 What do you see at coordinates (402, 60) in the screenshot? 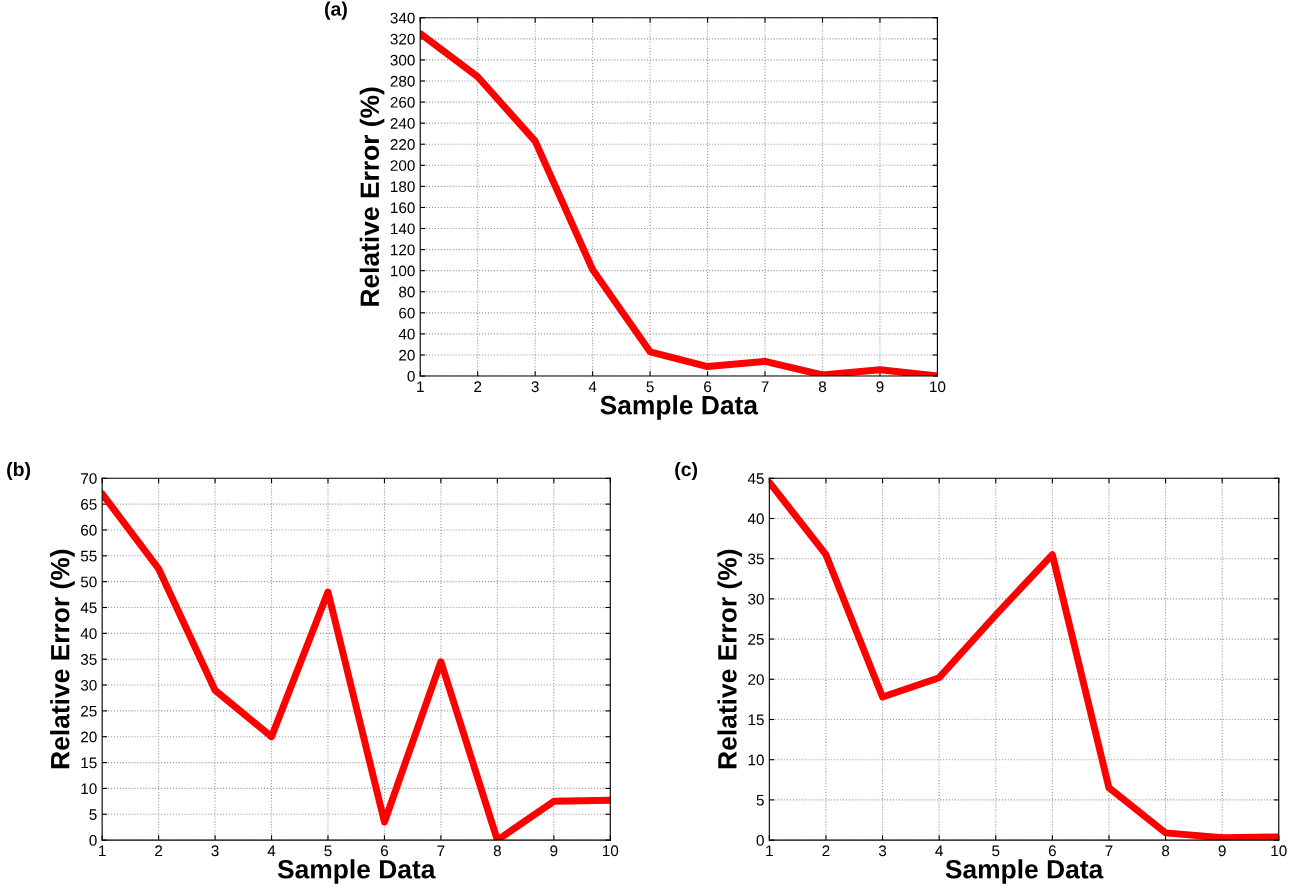
I see `y-tick-label: 300` at bounding box center [402, 60].